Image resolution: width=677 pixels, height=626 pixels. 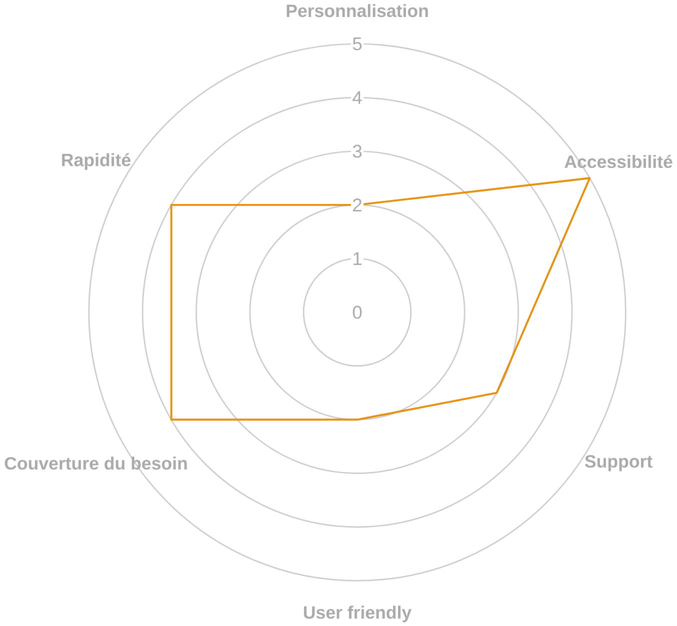 I want to click on spoke-label: Accessibilité, so click(x=618, y=161).